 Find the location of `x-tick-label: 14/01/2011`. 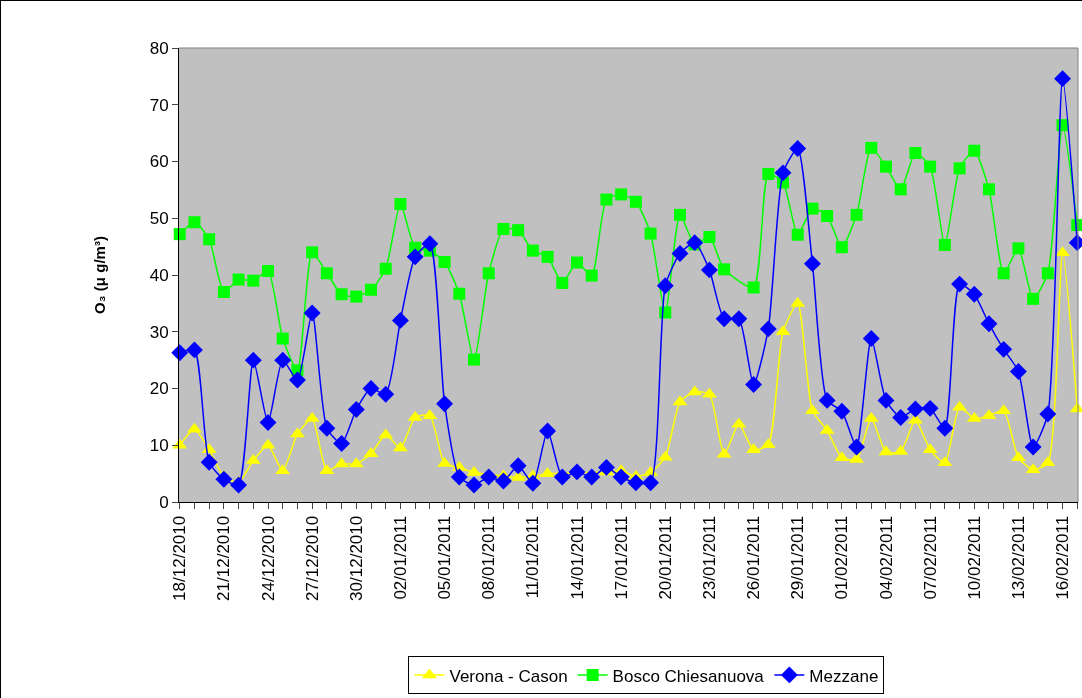

x-tick-label: 14/01/2011 is located at coordinates (577, 557).